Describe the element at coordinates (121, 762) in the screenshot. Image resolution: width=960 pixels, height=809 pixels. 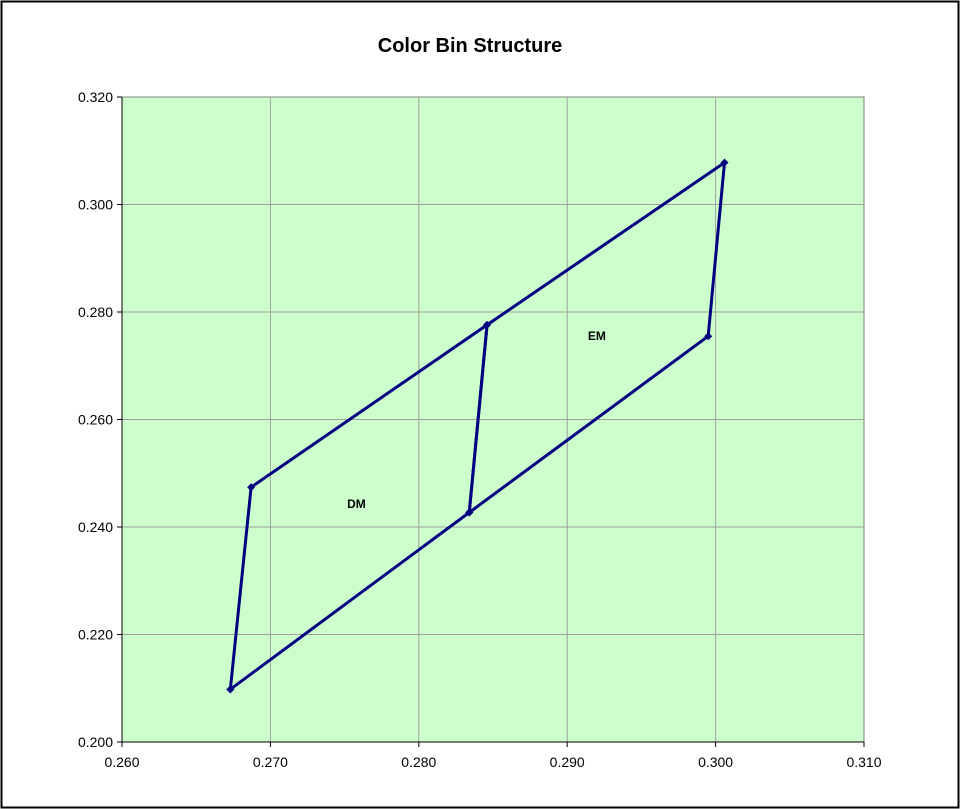
I see `x-tick-label: 0.260` at that location.